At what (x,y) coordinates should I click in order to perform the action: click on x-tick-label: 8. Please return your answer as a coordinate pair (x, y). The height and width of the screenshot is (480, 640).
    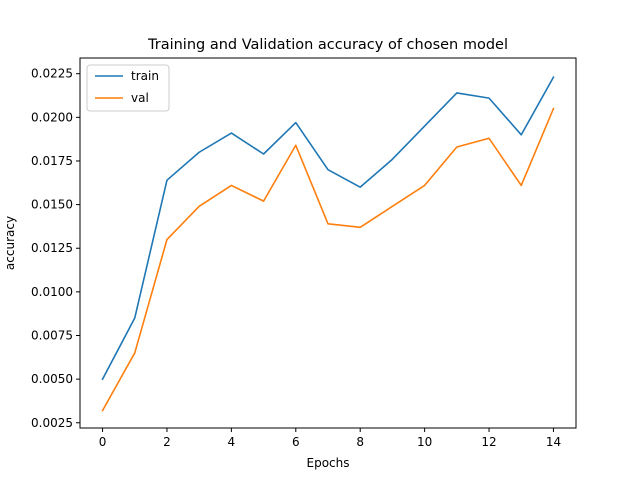
    Looking at the image, I should click on (360, 442).